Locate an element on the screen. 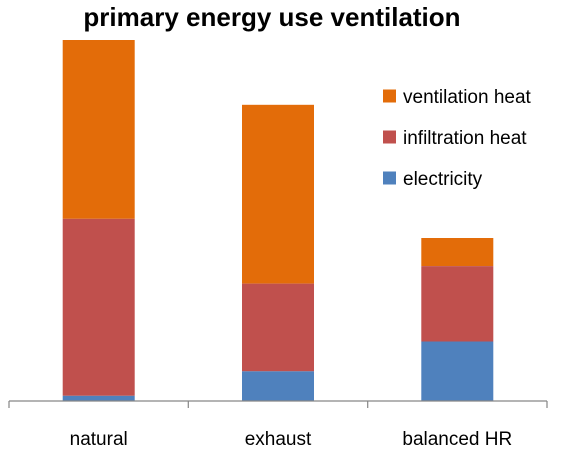 The height and width of the screenshot is (455, 566). legend-swatch-ventilation-heat is located at coordinates (389, 96).